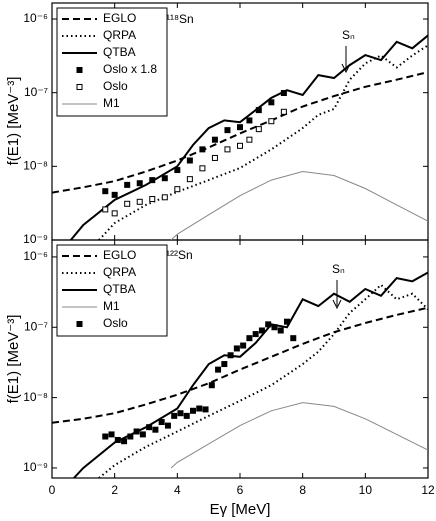  What do you see at coordinates (366, 490) in the screenshot?
I see `x-tick-label: 10` at bounding box center [366, 490].